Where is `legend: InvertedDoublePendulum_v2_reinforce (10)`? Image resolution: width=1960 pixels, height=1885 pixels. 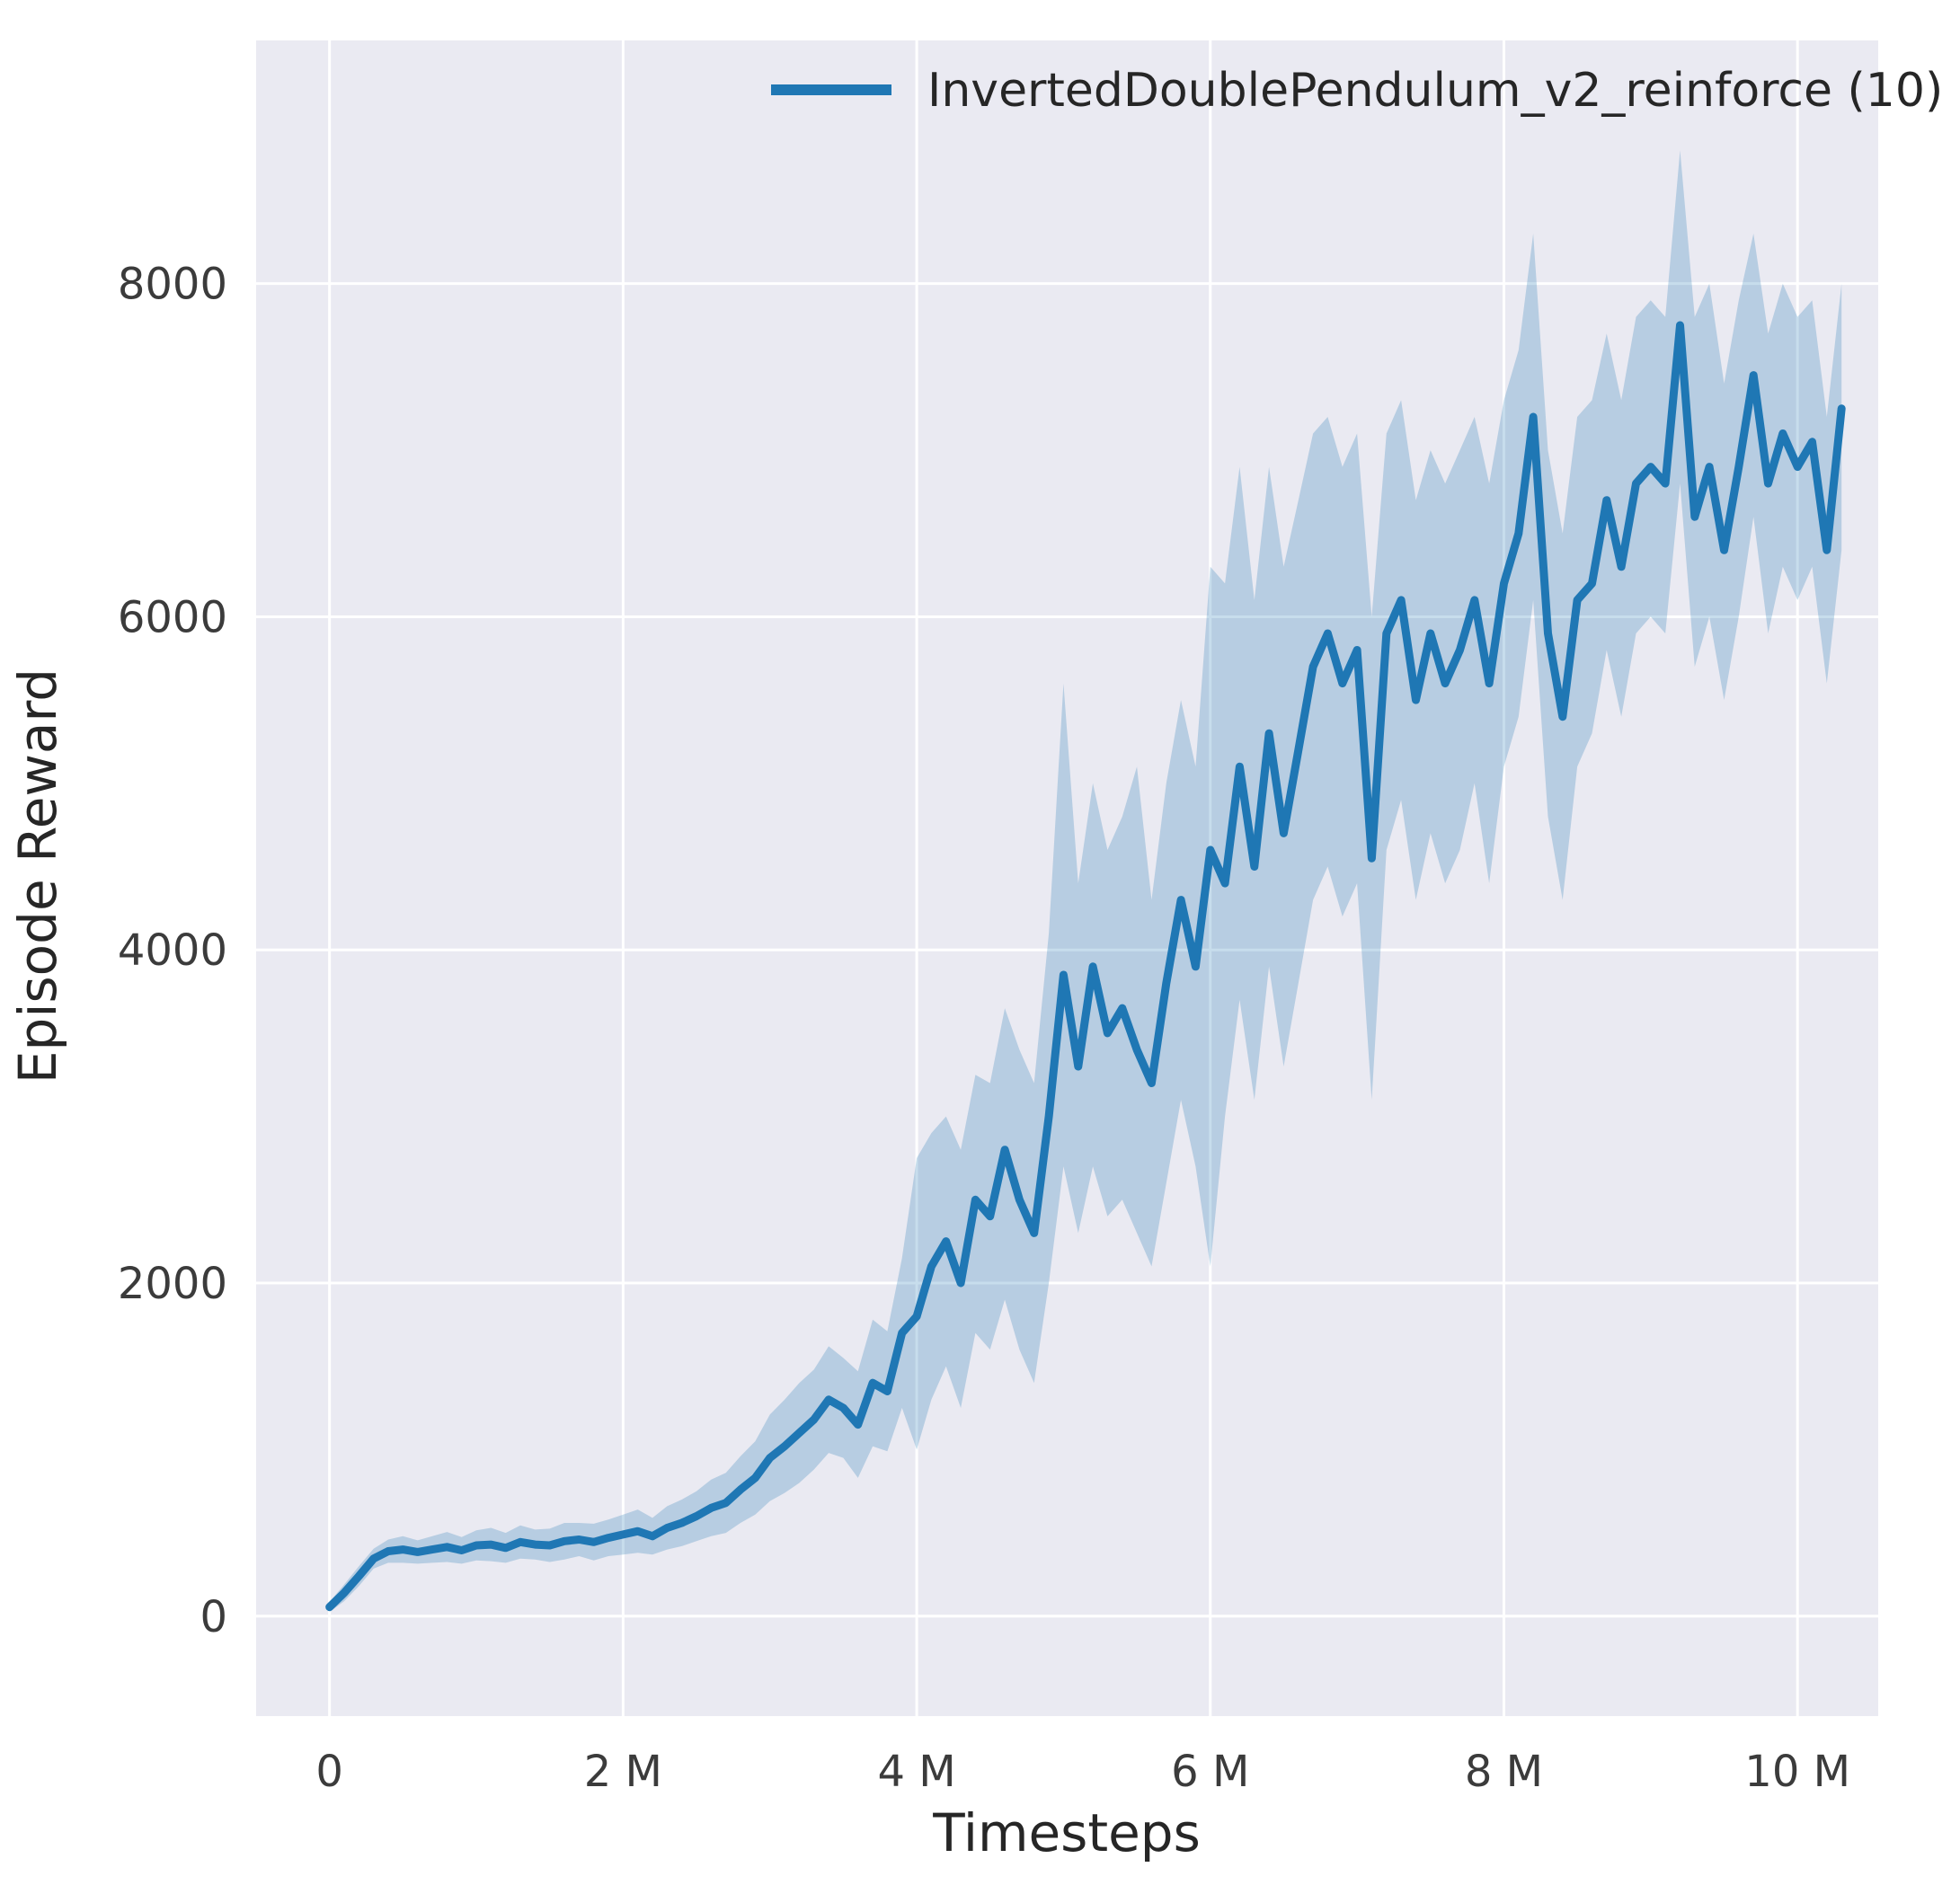
legend: InvertedDoublePendulum_v2_reinforce (10) is located at coordinates (1357, 91).